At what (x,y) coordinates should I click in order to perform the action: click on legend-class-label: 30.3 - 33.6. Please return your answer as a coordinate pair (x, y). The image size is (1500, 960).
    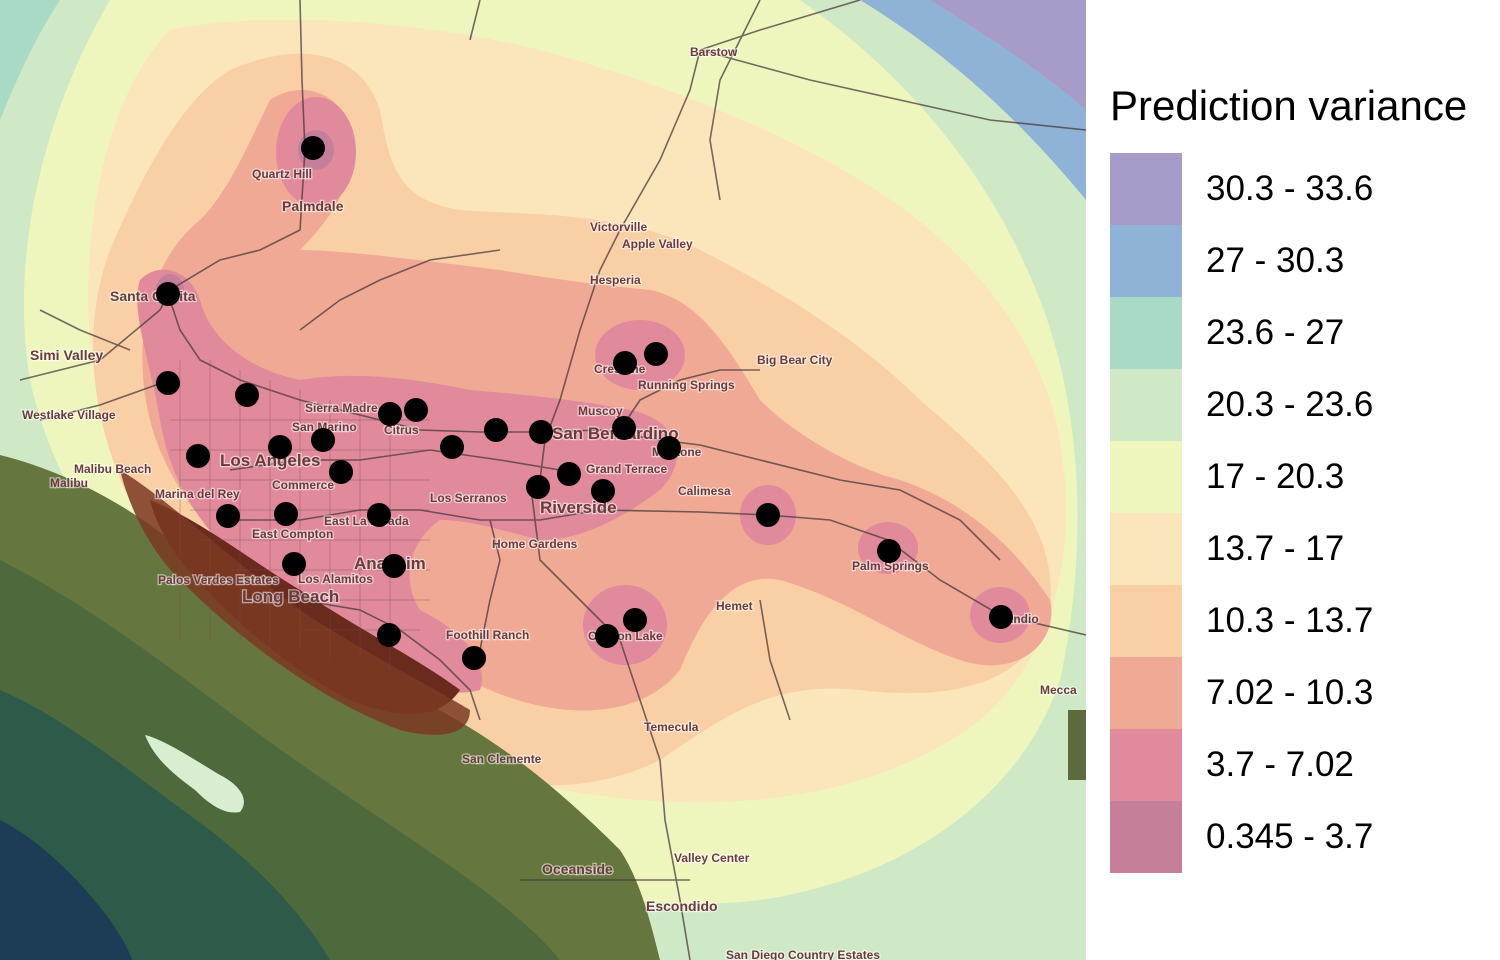
    Looking at the image, I should click on (1290, 188).